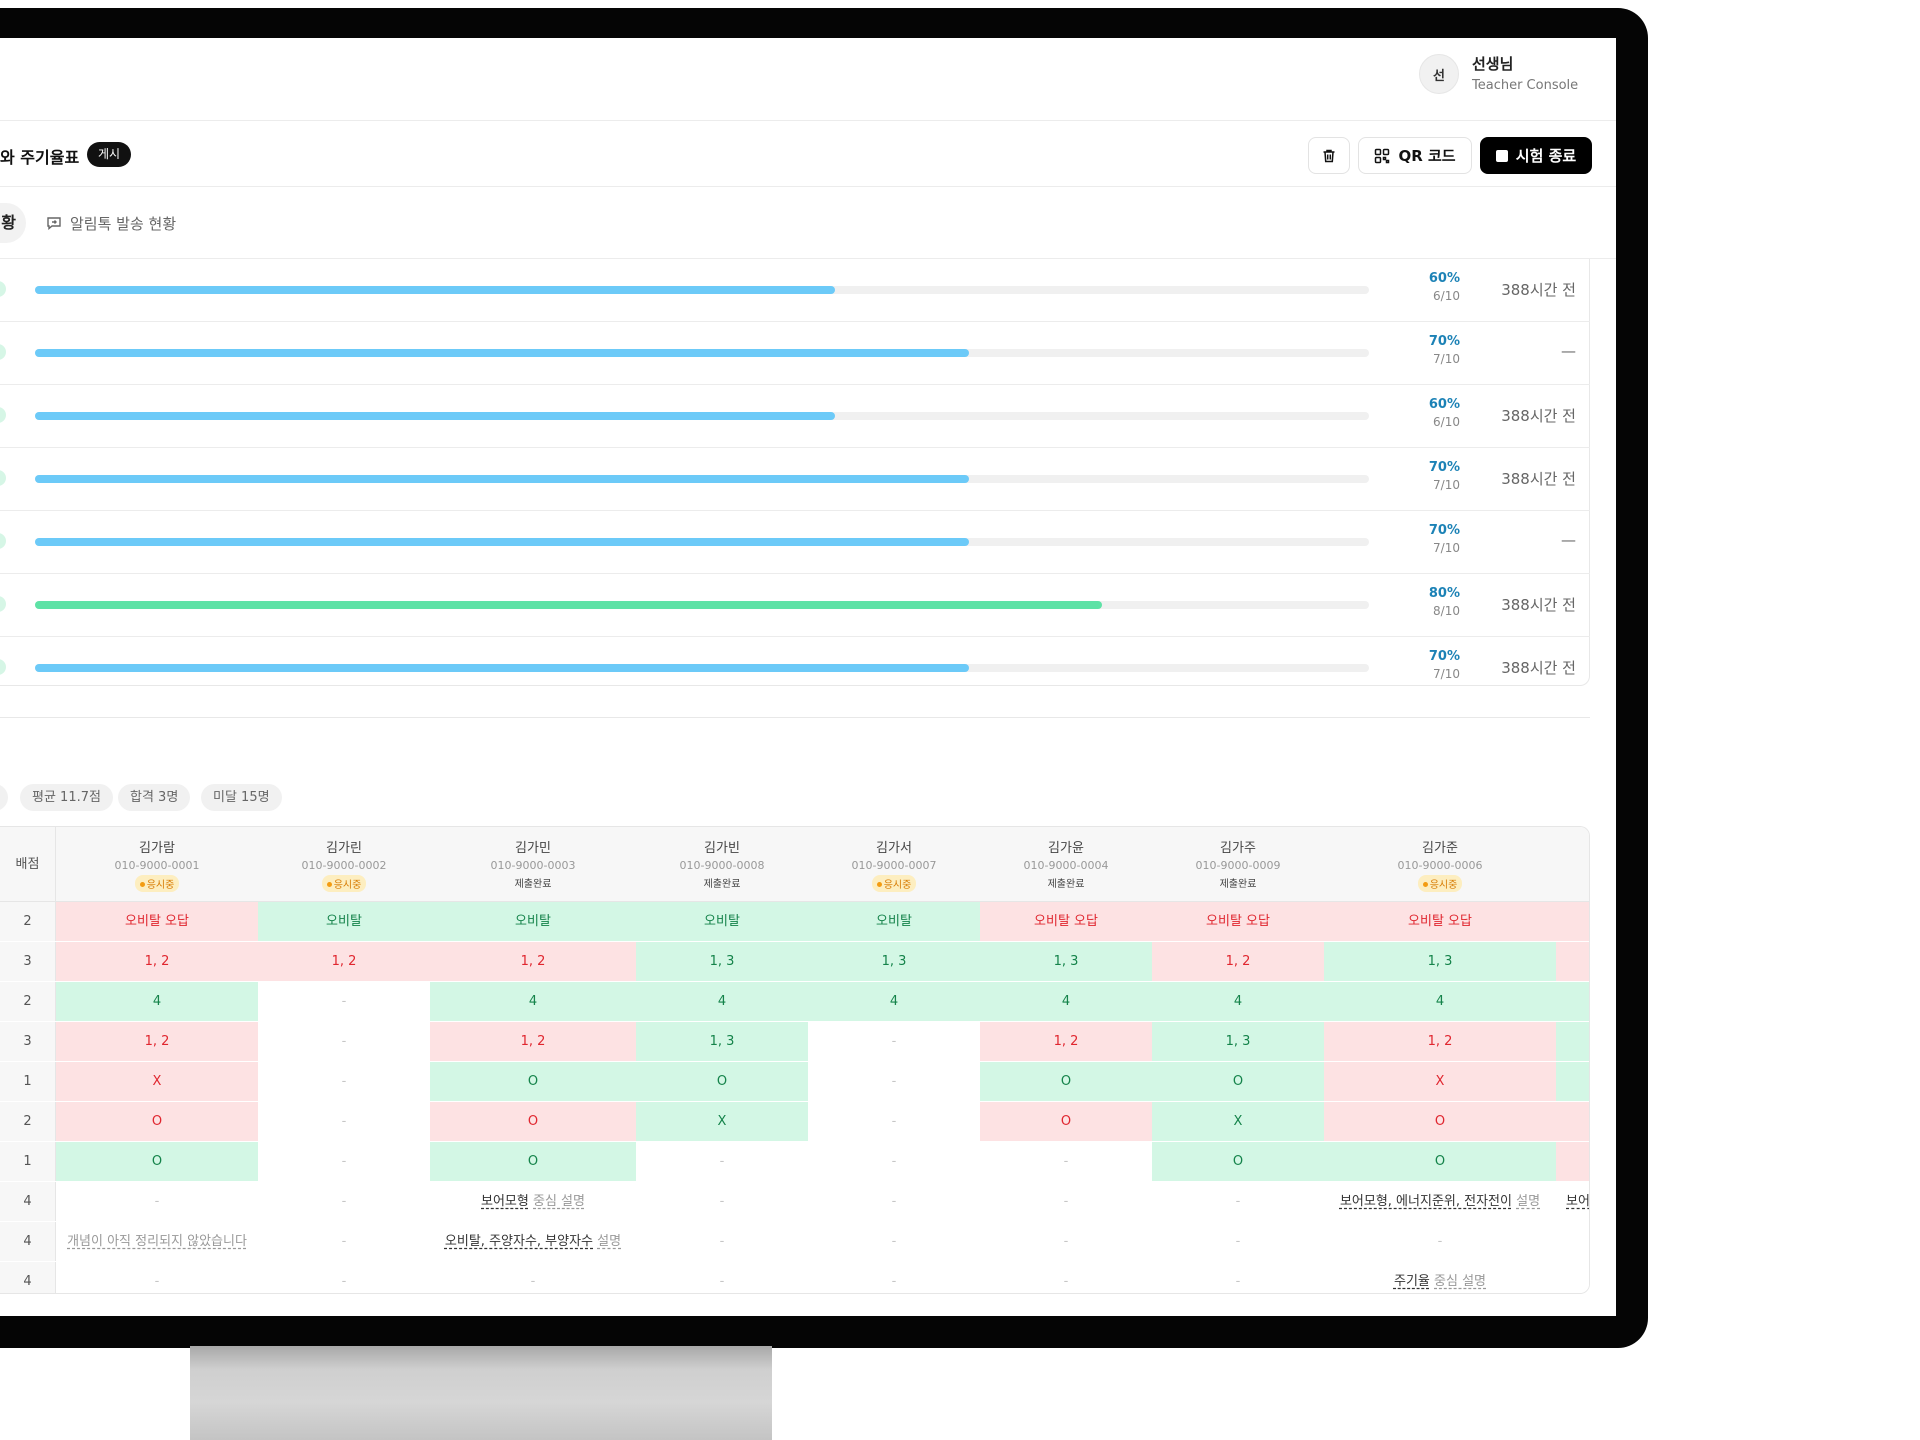 This screenshot has width=1920, height=1440. What do you see at coordinates (1415, 155) in the screenshot?
I see `qr-code-button: QR 코드` at bounding box center [1415, 155].